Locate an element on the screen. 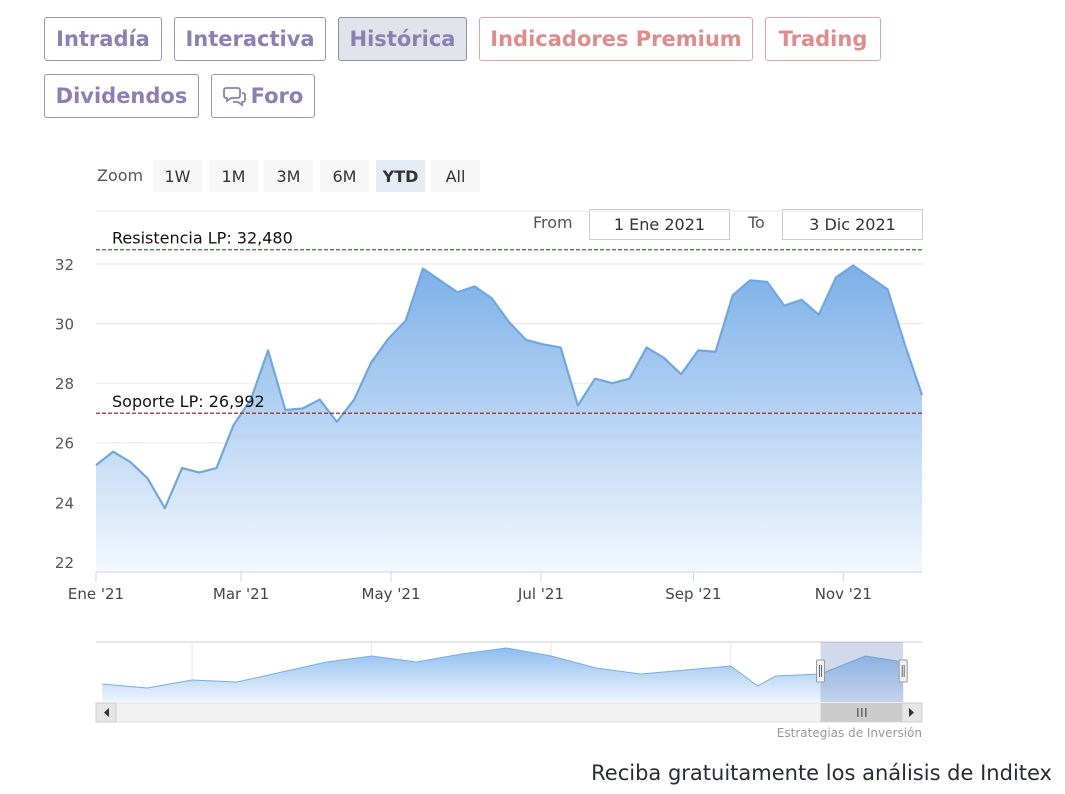  tab: Dividendos is located at coordinates (121, 96).